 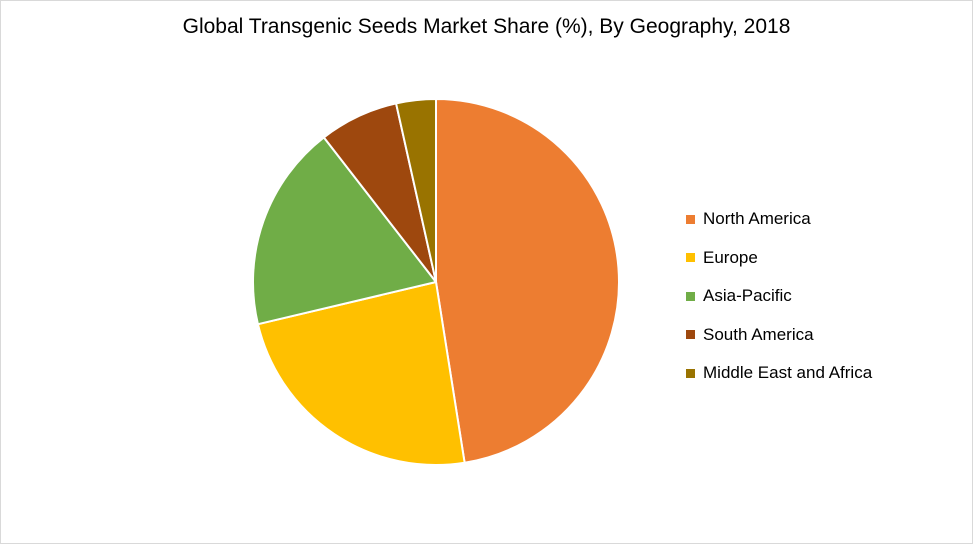 What do you see at coordinates (690, 373) in the screenshot?
I see `legend-swatch-middle-east-and-africa` at bounding box center [690, 373].